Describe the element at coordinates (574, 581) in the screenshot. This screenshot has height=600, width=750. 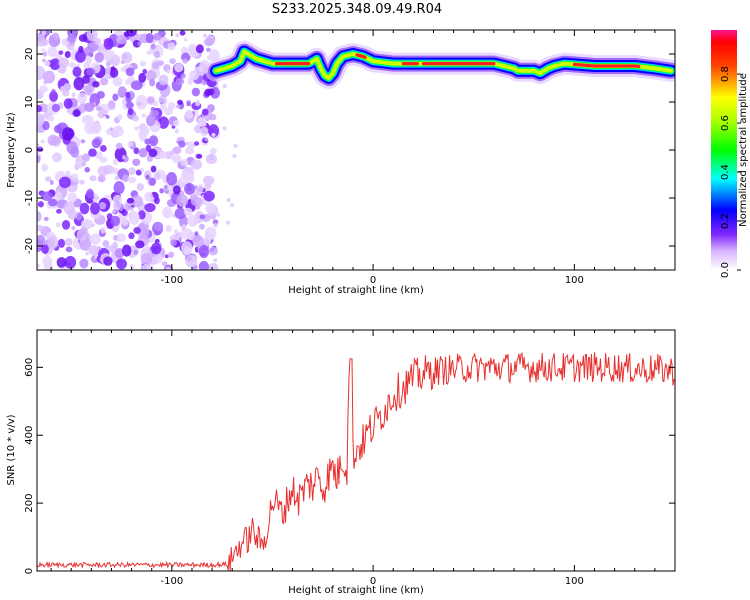
I see `bottom-x-tick-label: 100` at that location.